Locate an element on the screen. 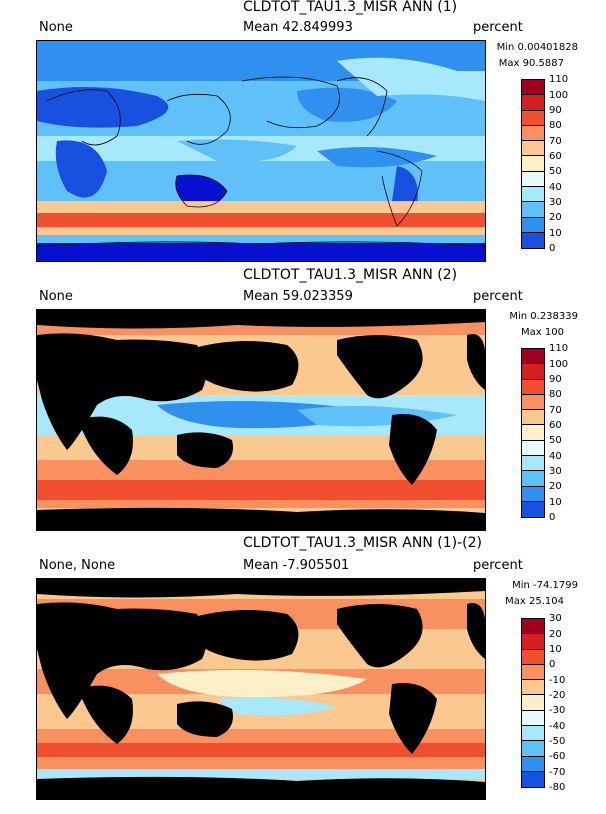  max-label: Max 100 is located at coordinates (542, 332).